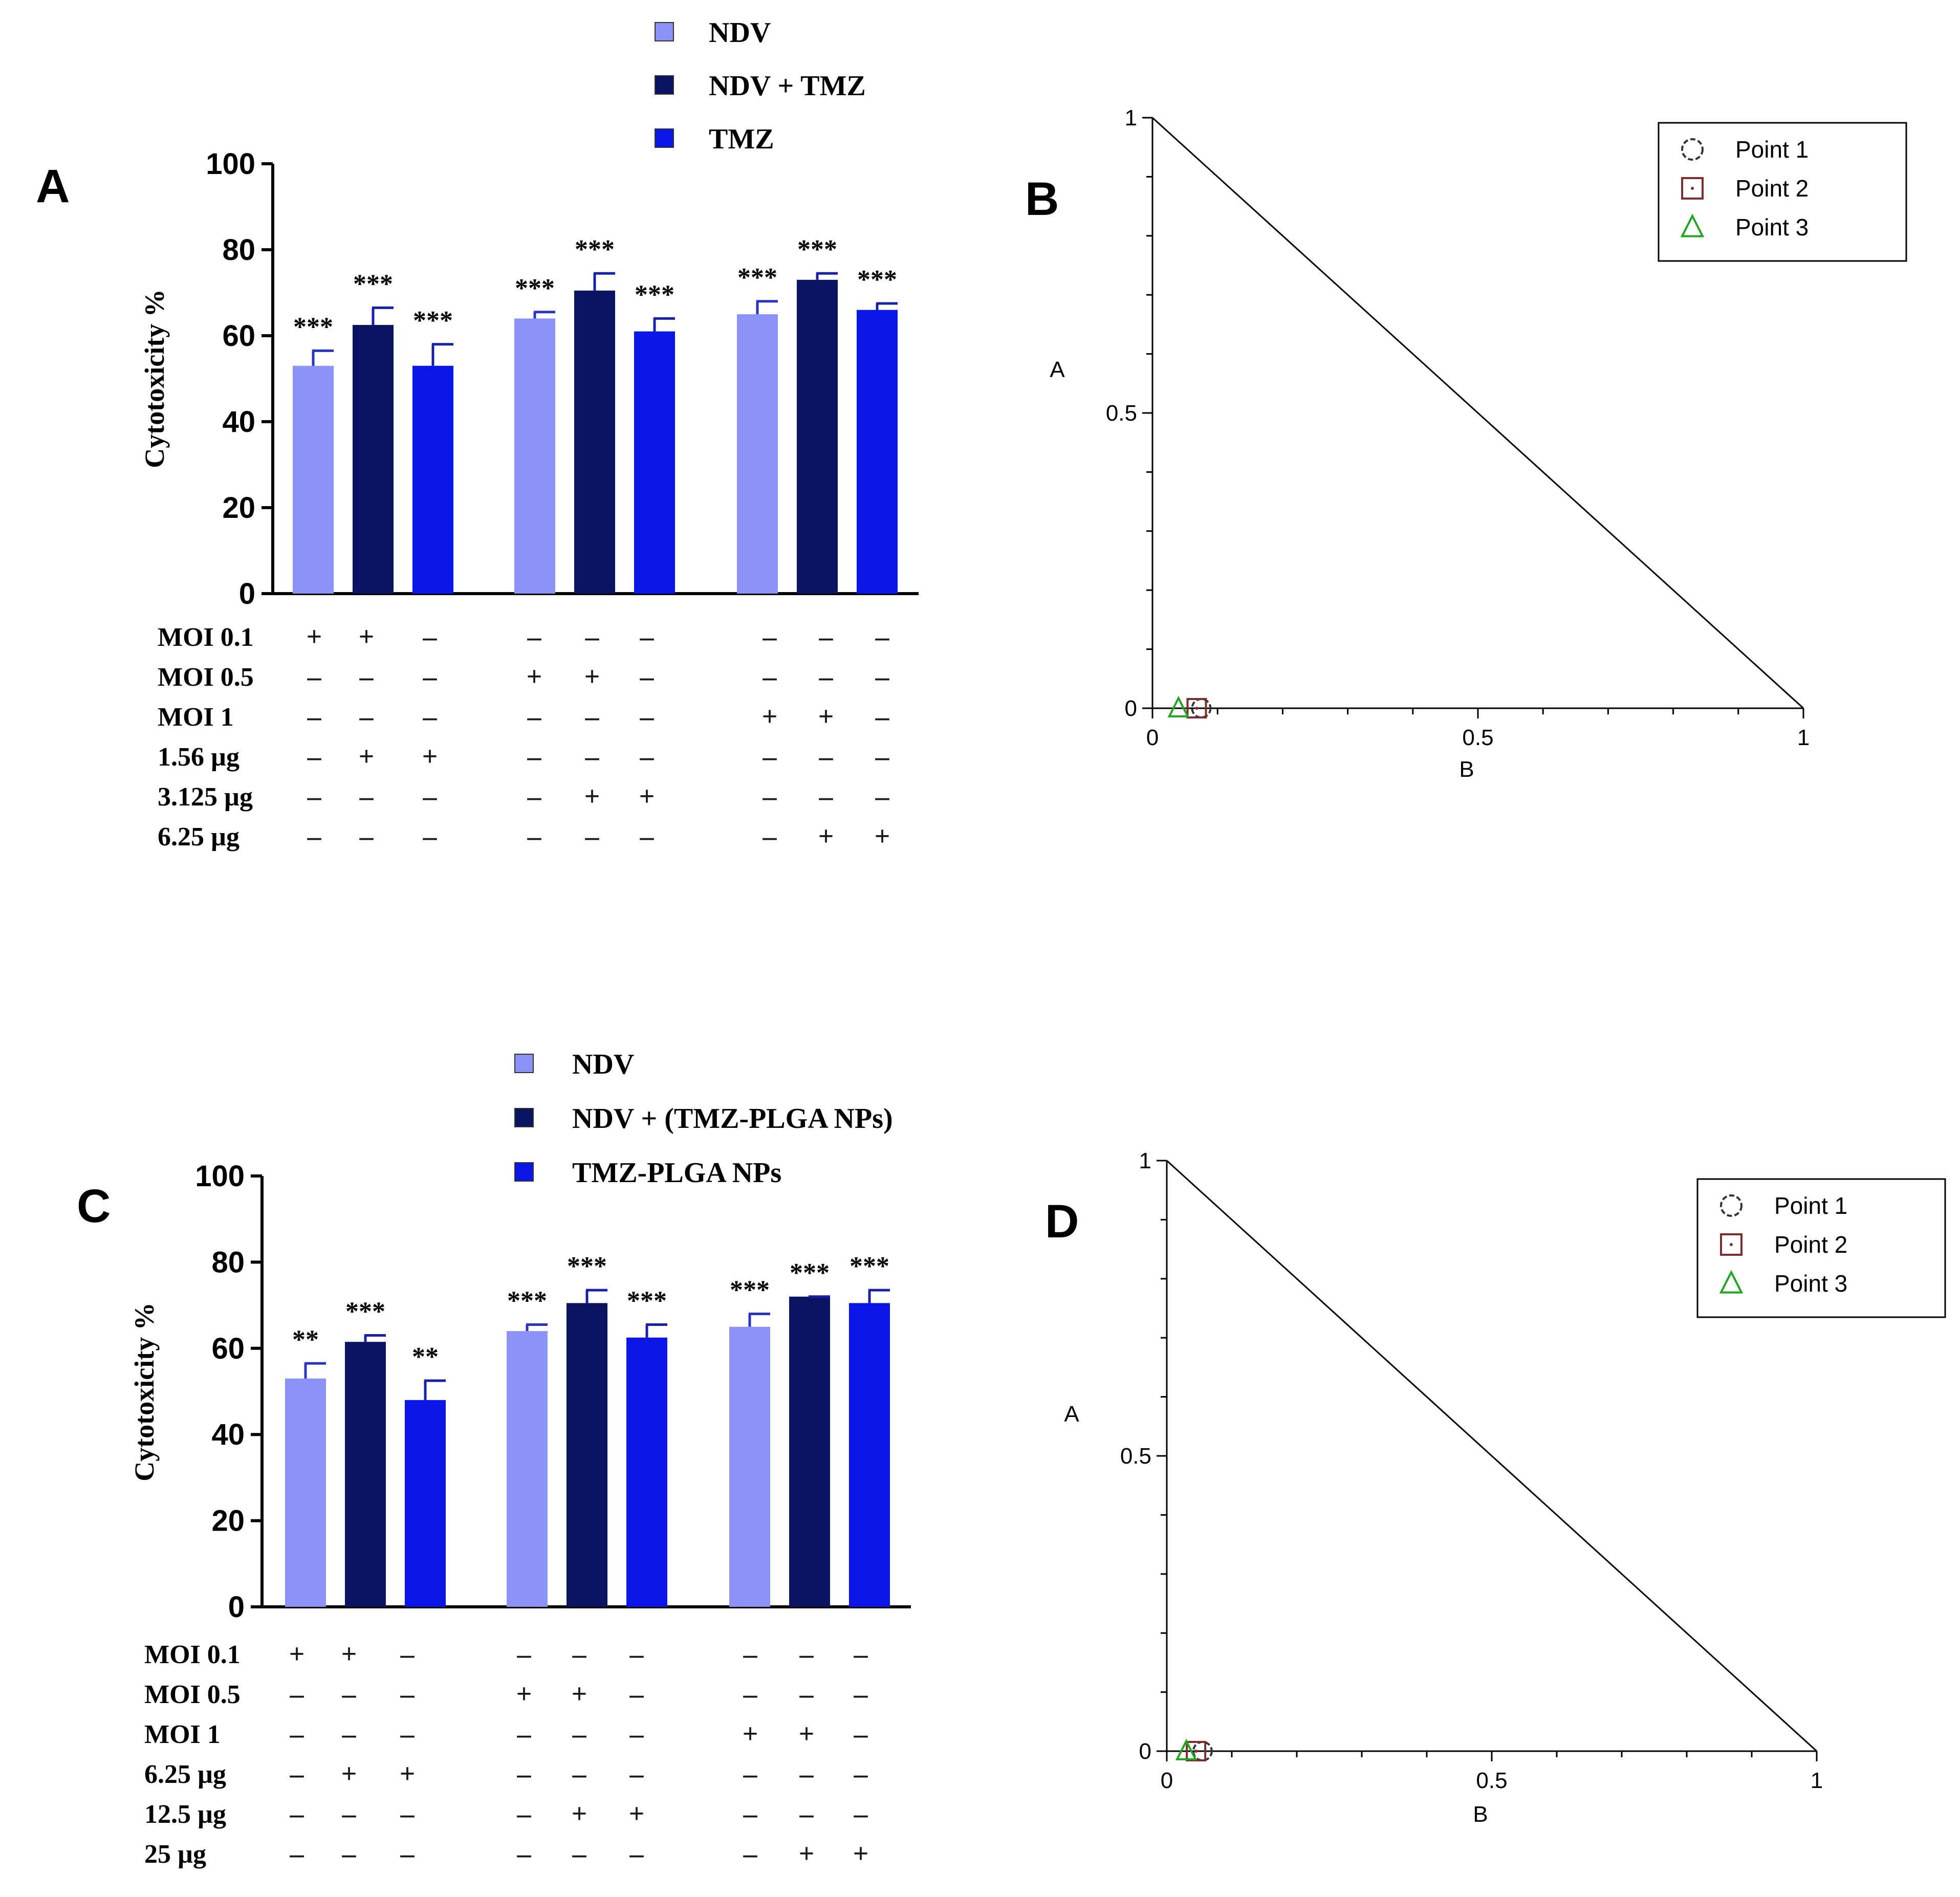 The width and height of the screenshot is (1960, 1897). Describe the element at coordinates (220, 1176) in the screenshot. I see `y-tick-label: 100` at that location.